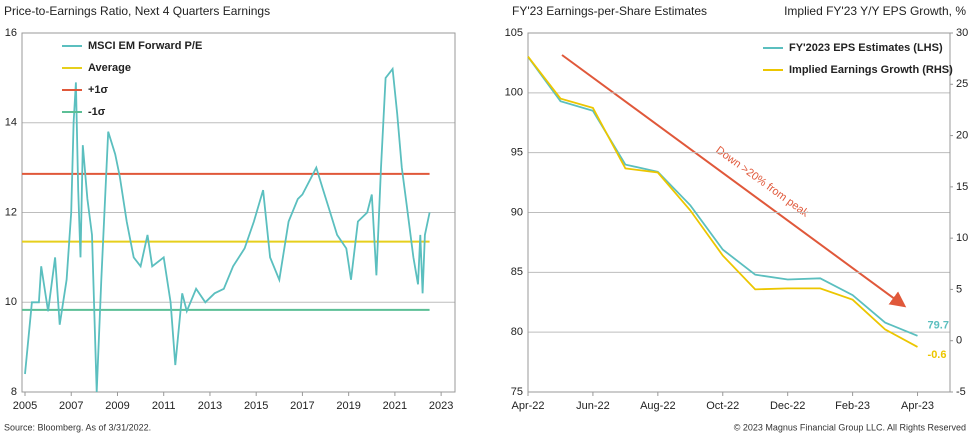  What do you see at coordinates (517, 153) in the screenshot?
I see `y-tick-label: 95` at bounding box center [517, 153].